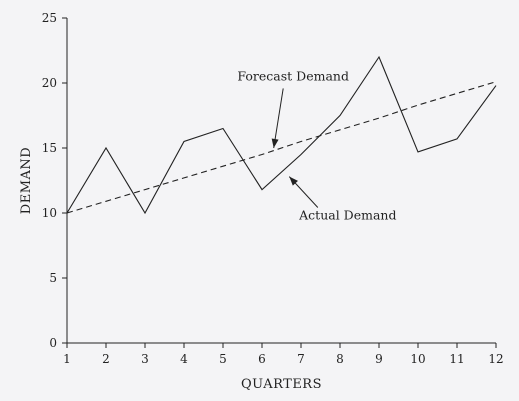 Image resolution: width=519 pixels, height=401 pixels. I want to click on annotation-layer: Forecast Demand Actual Demand, so click(316, 145).